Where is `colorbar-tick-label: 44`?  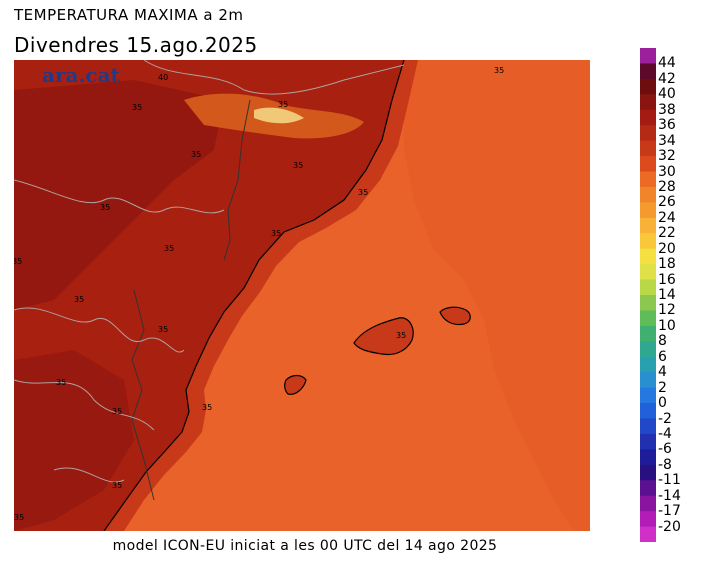 colorbar-tick-label: 44 is located at coordinates (667, 63).